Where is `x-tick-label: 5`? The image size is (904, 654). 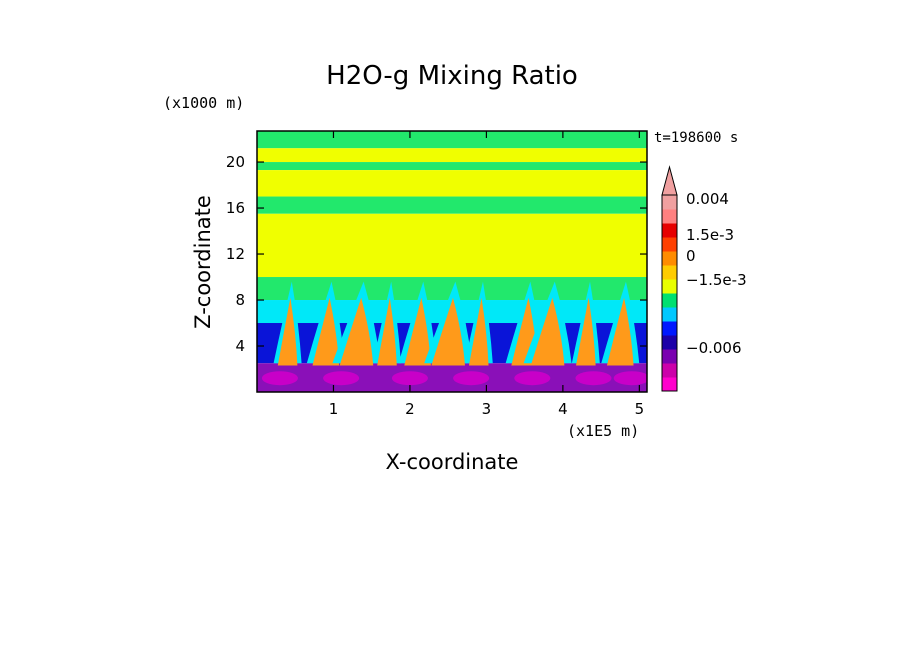
x-tick-label: 5 is located at coordinates (640, 409).